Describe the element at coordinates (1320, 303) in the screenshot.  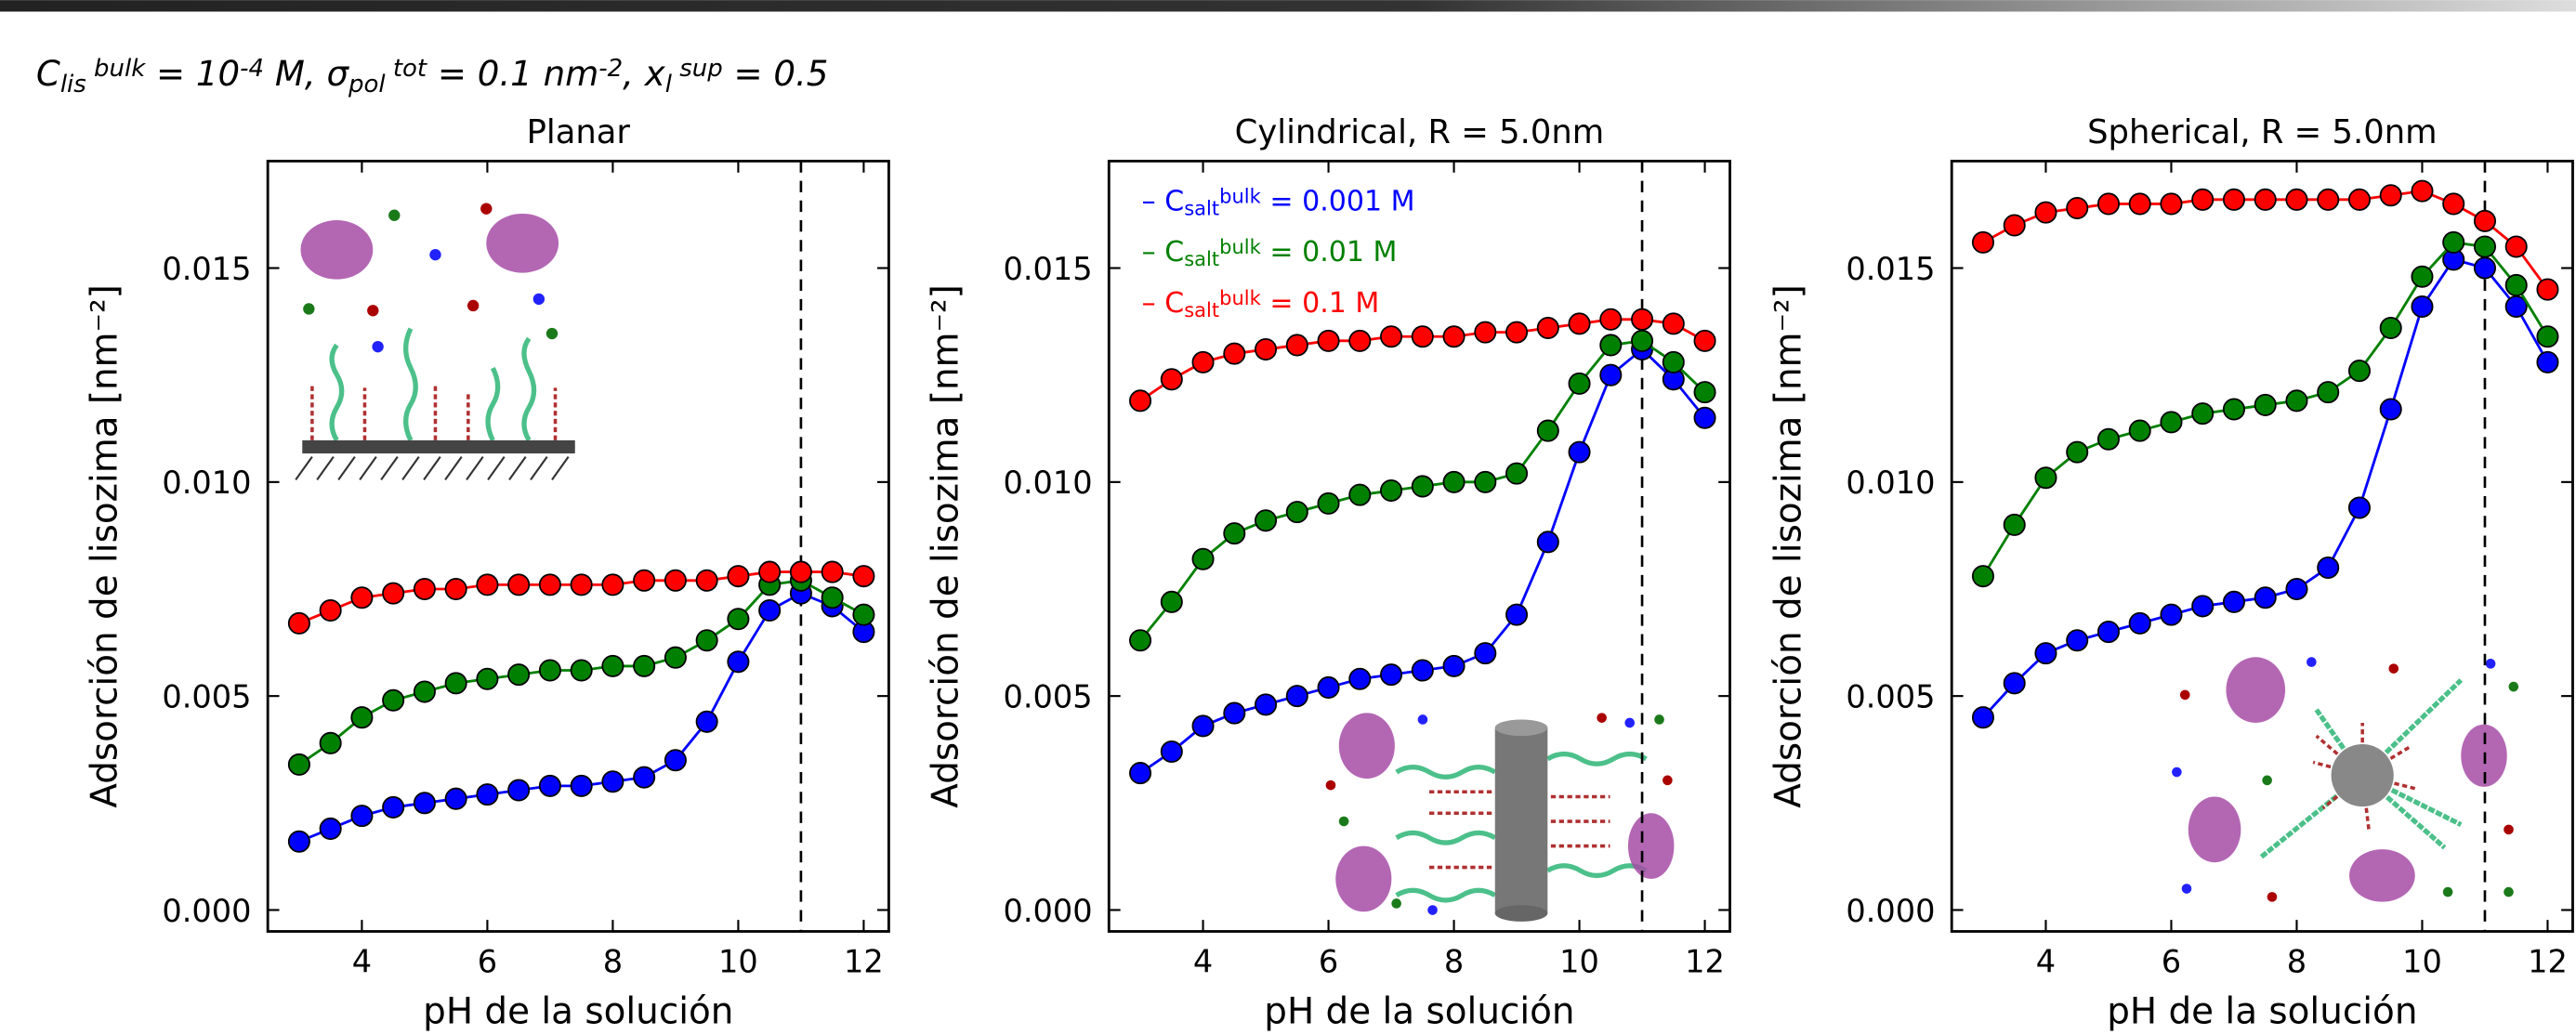
I see `text-part: = 0.1 M` at that location.